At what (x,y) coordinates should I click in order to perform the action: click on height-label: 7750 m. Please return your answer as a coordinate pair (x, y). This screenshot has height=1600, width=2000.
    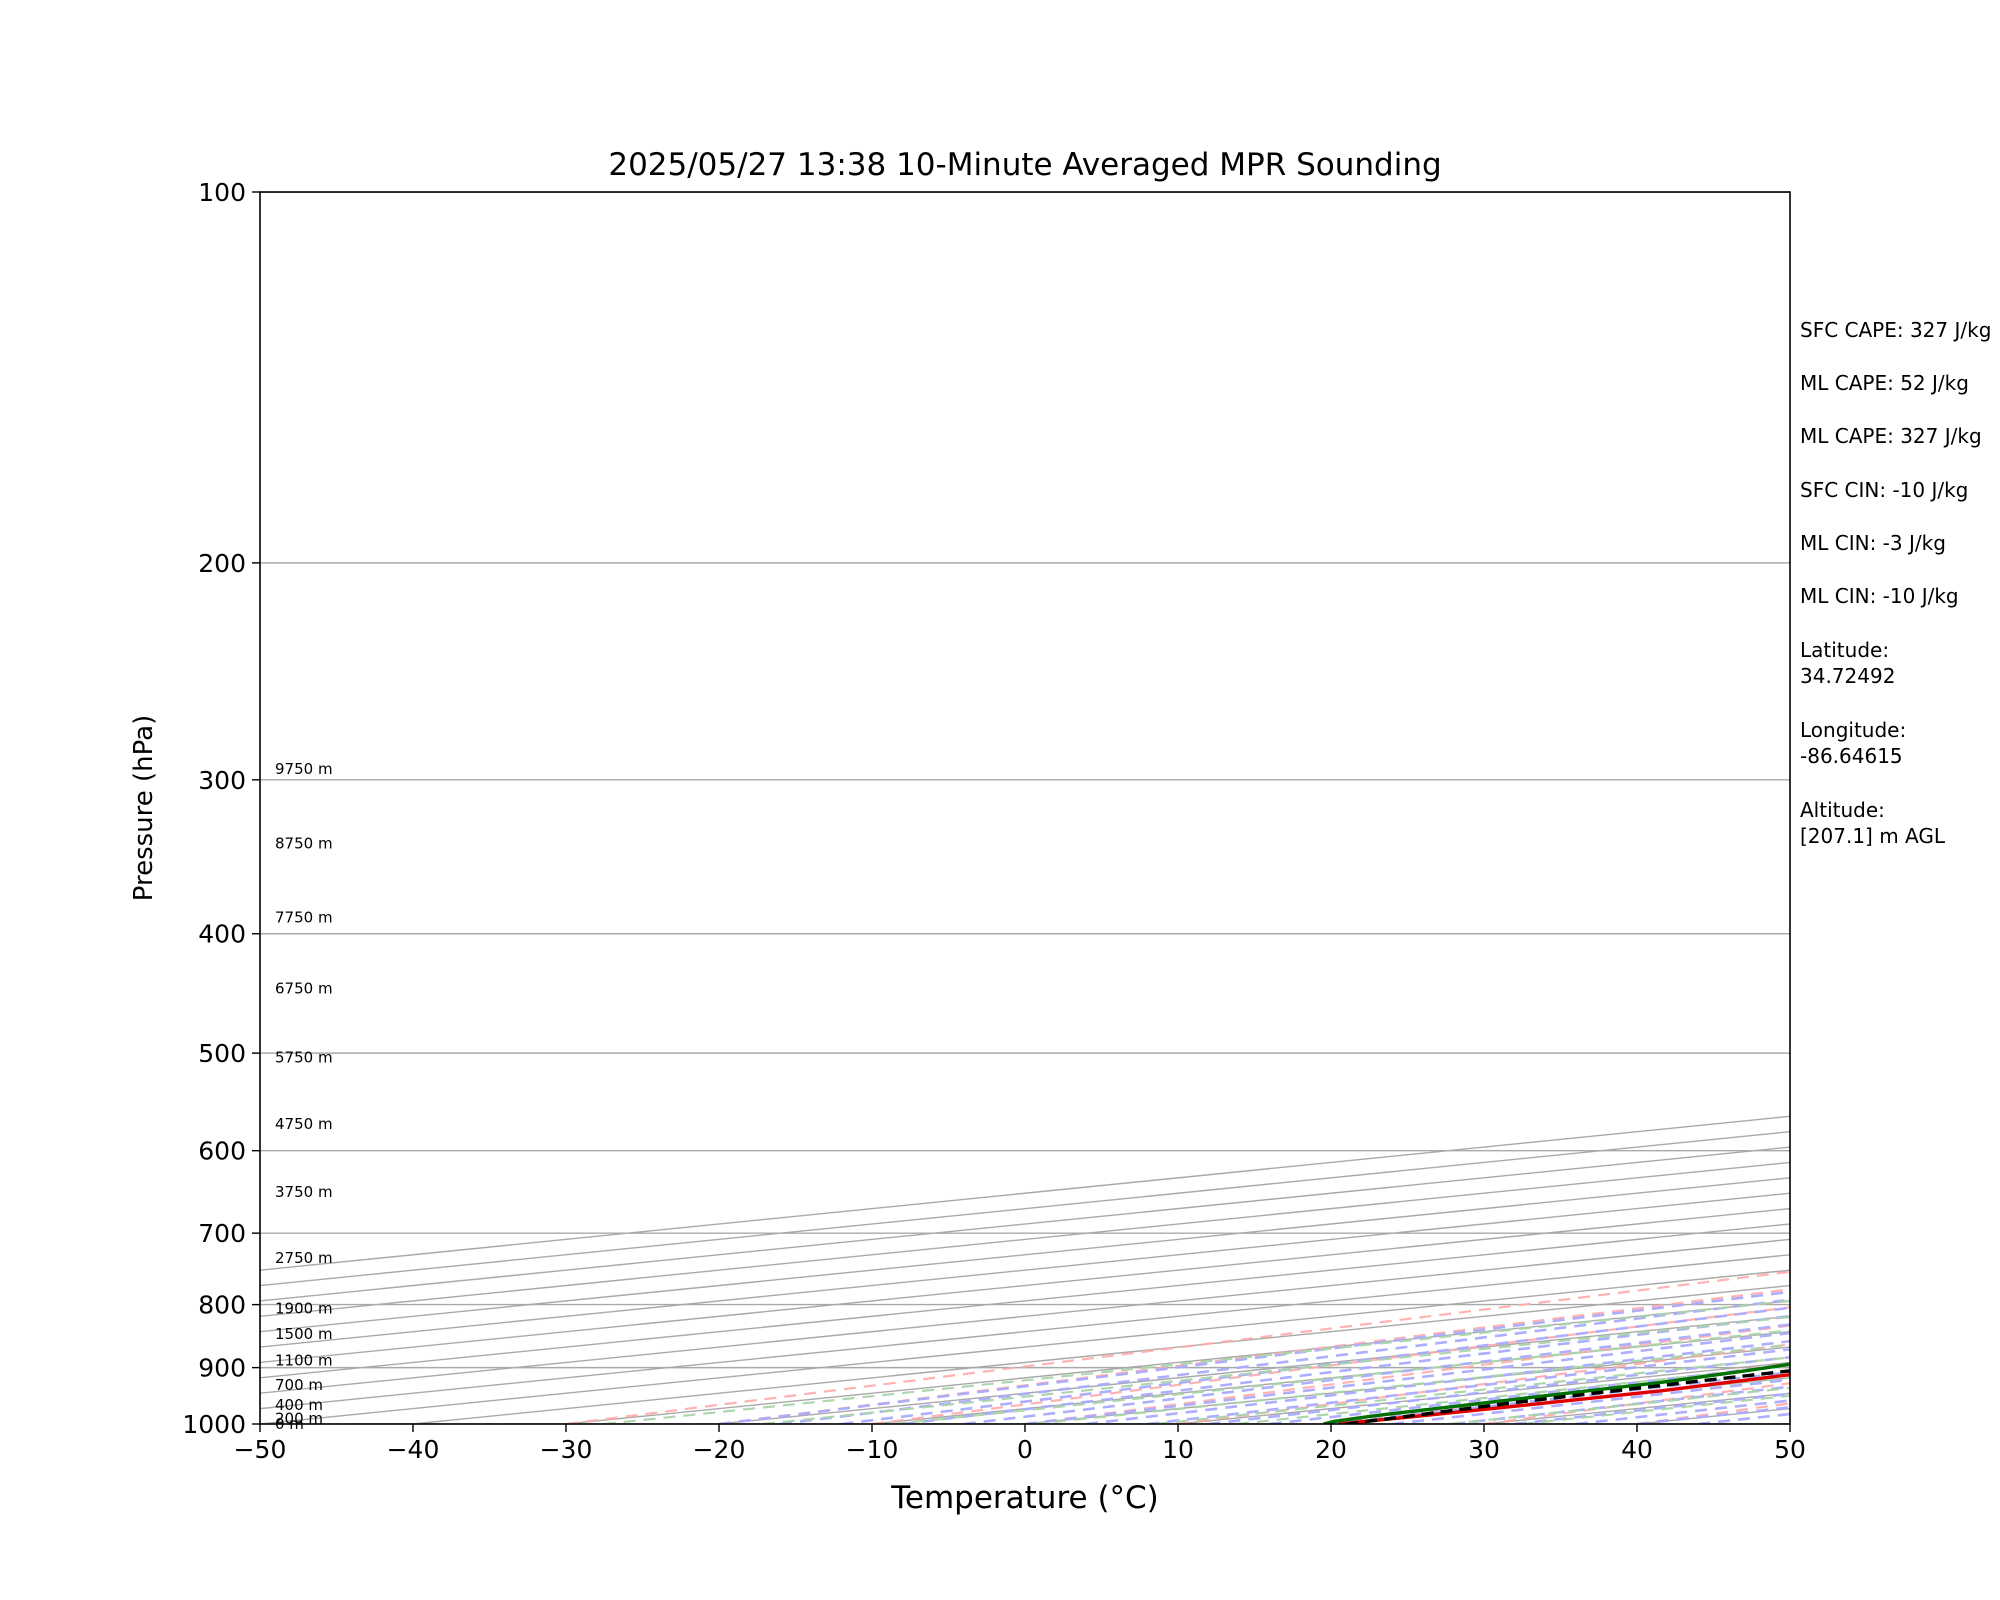
    Looking at the image, I should click on (304, 917).